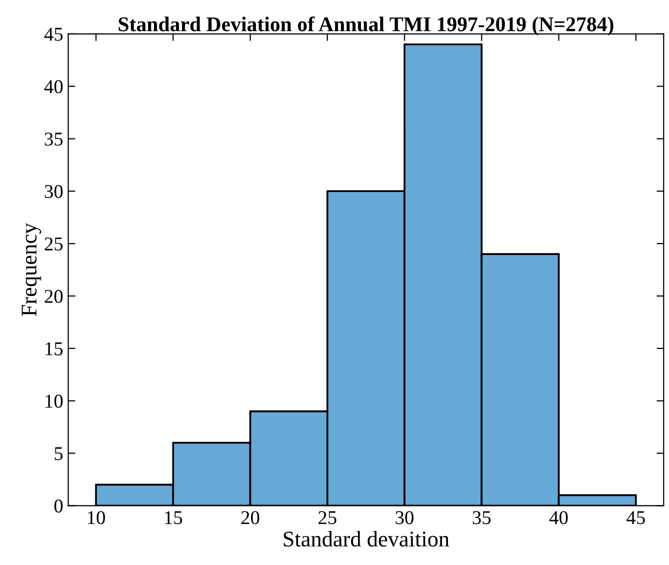 Image resolution: width=669 pixels, height=565 pixels. What do you see at coordinates (53, 87) in the screenshot?
I see `y-tick-label: 40` at bounding box center [53, 87].